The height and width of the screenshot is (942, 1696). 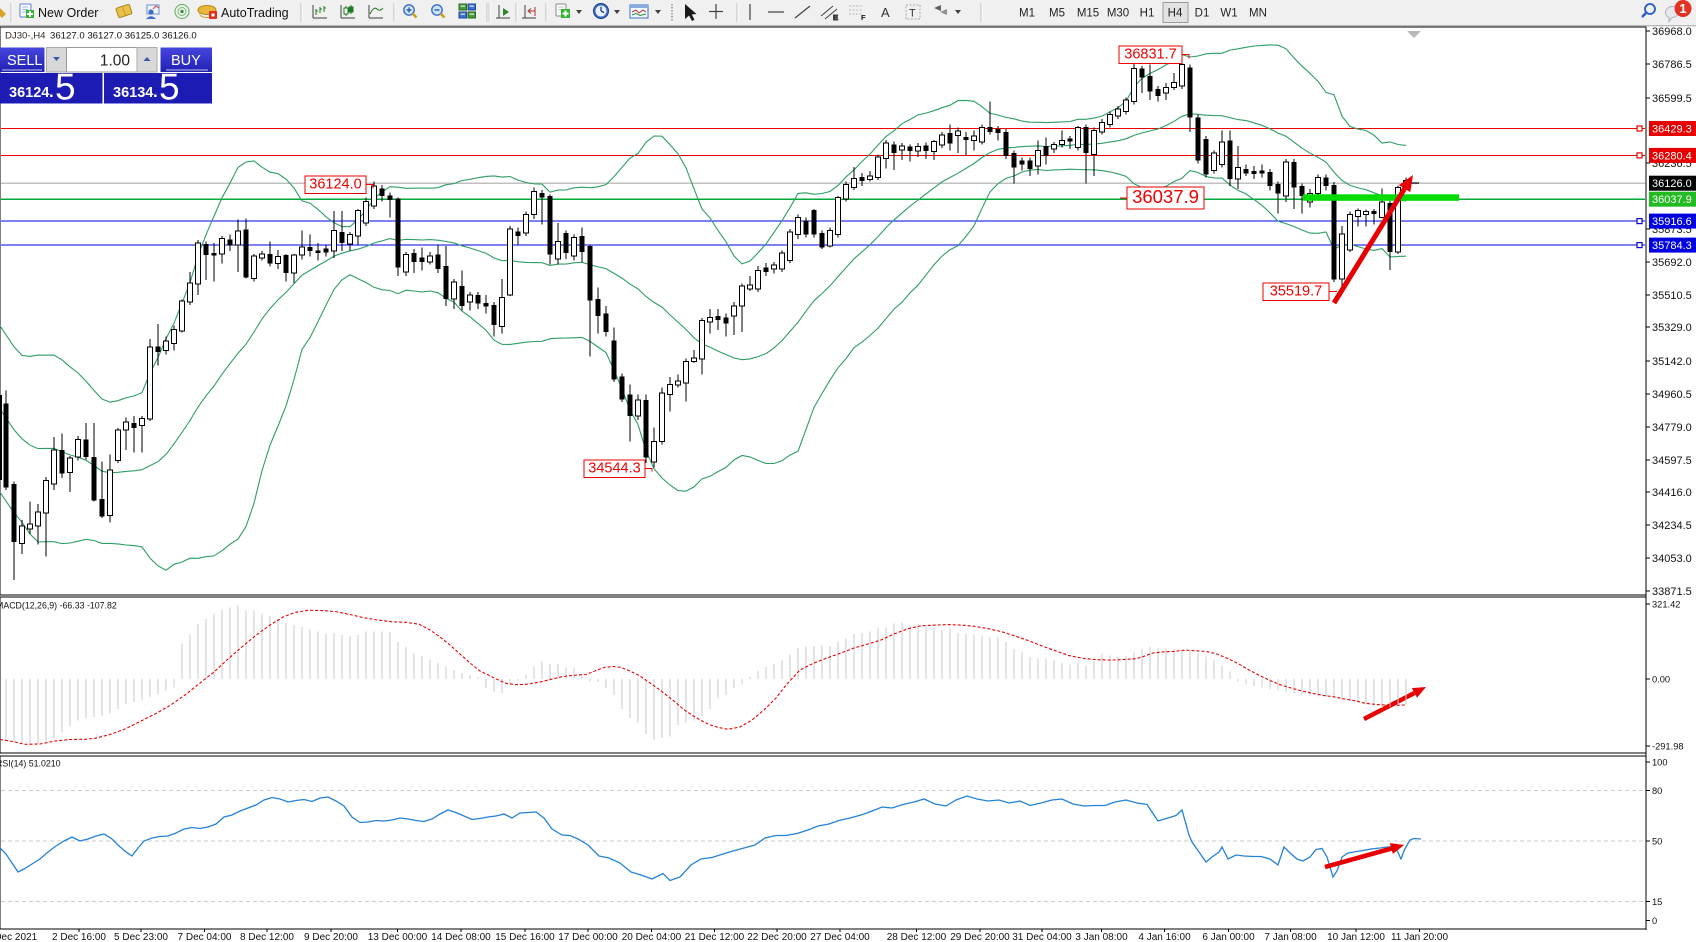 What do you see at coordinates (525, 937) in the screenshot?
I see `svg-text: 15 Dec 16:00` at bounding box center [525, 937].